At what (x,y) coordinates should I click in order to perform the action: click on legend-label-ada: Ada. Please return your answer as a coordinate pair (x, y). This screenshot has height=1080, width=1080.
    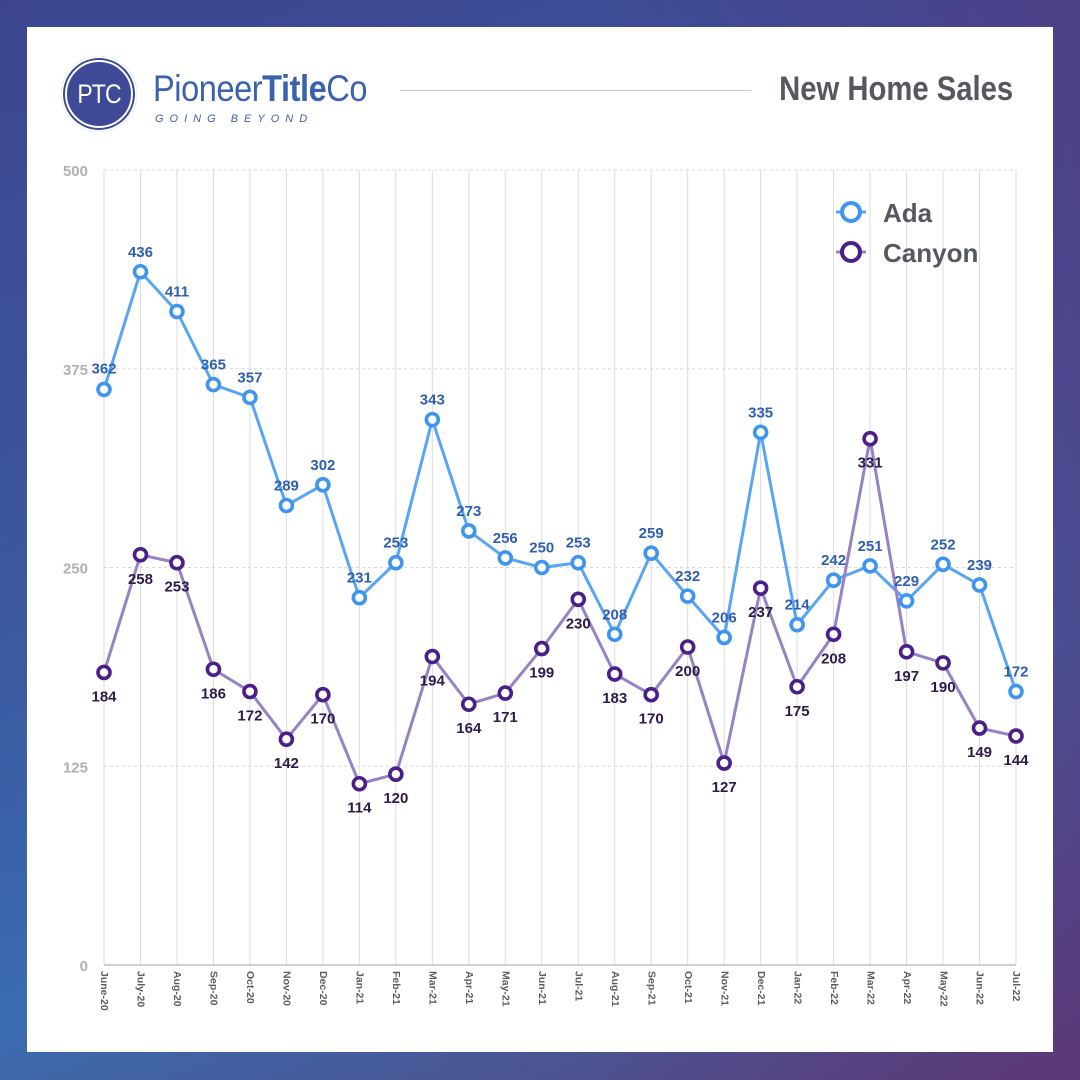
    Looking at the image, I should click on (908, 213).